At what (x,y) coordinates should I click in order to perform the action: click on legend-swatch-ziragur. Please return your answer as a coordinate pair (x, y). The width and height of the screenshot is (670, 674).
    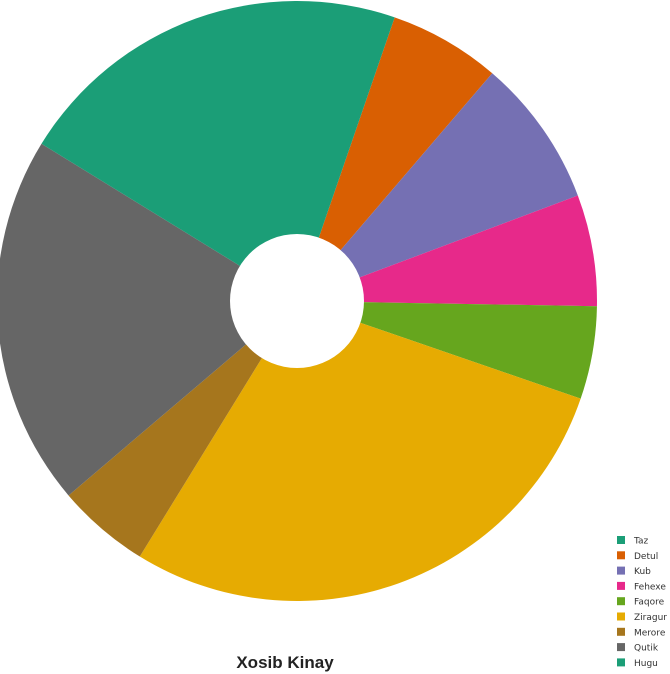
    Looking at the image, I should click on (621, 616).